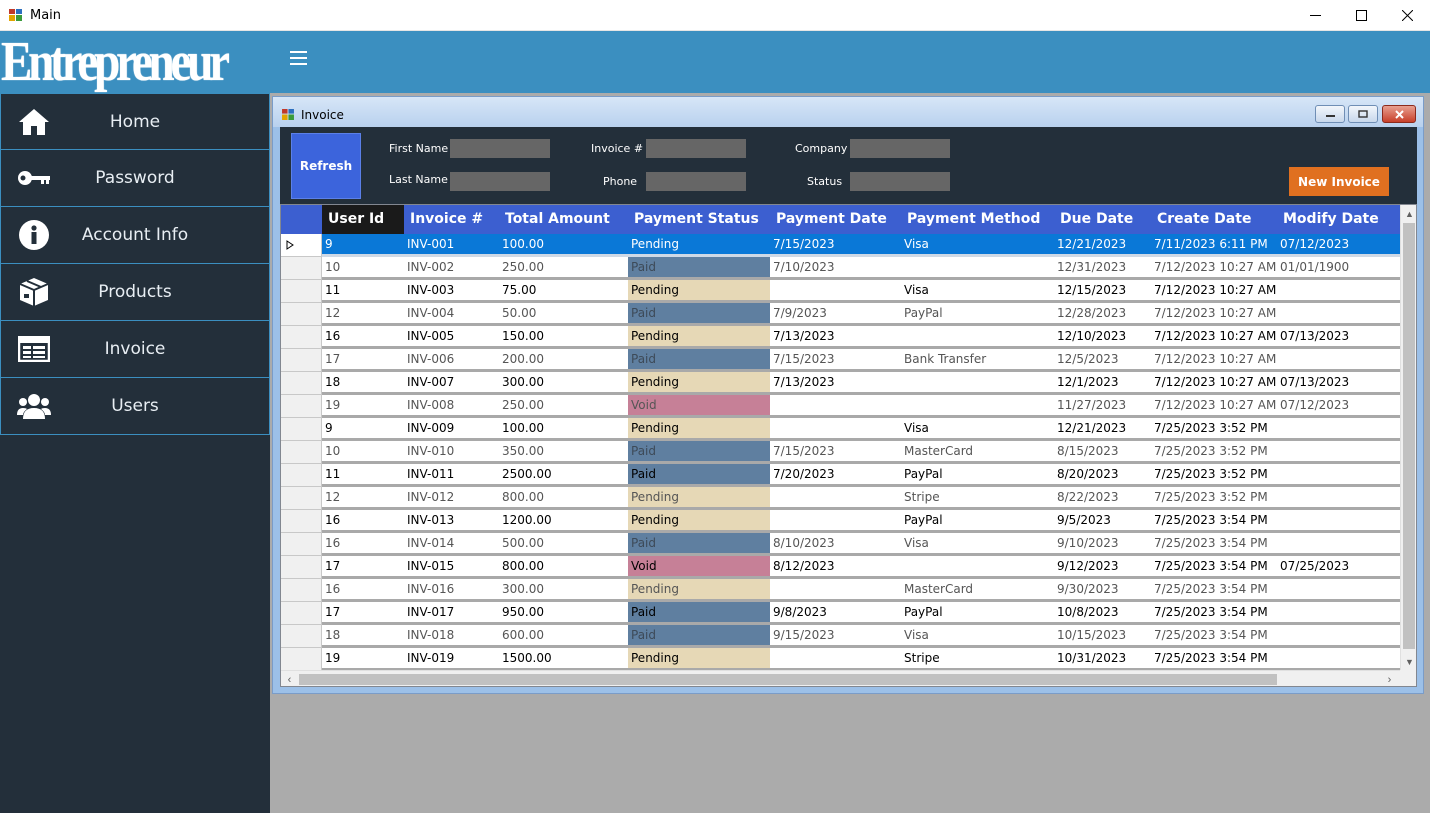 Image resolution: width=1430 pixels, height=813 pixels. What do you see at coordinates (431, 336) in the screenshot?
I see `table-cell: INV-005` at bounding box center [431, 336].